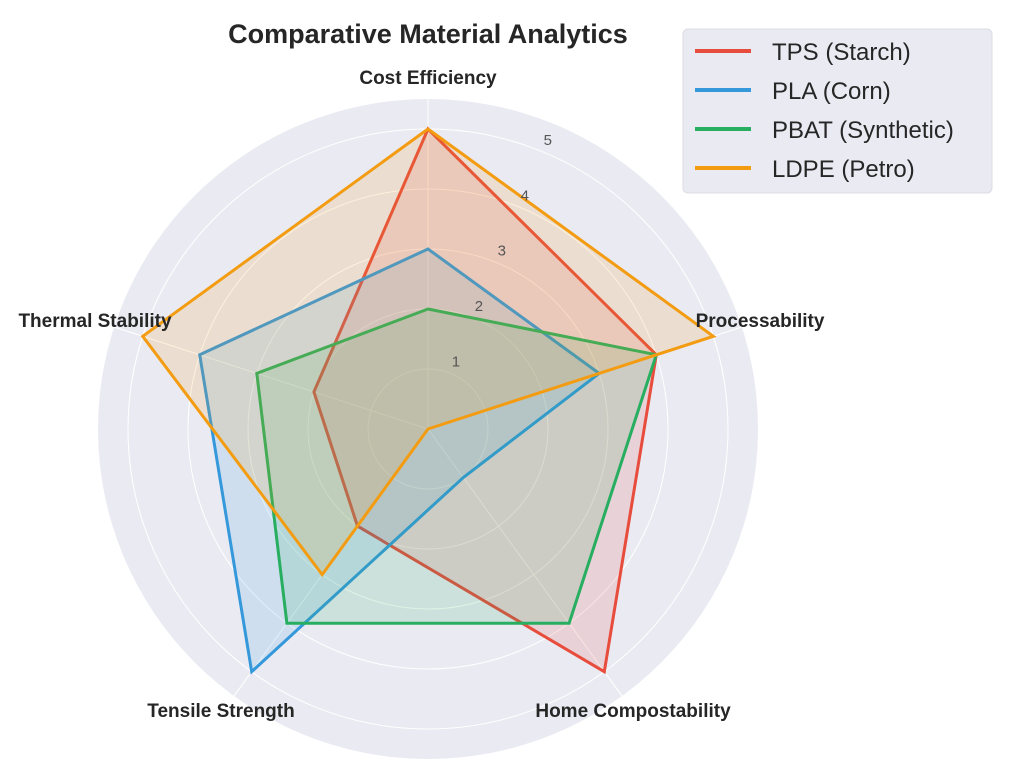 The image size is (1024, 768). I want to click on legend-box, so click(837, 111).